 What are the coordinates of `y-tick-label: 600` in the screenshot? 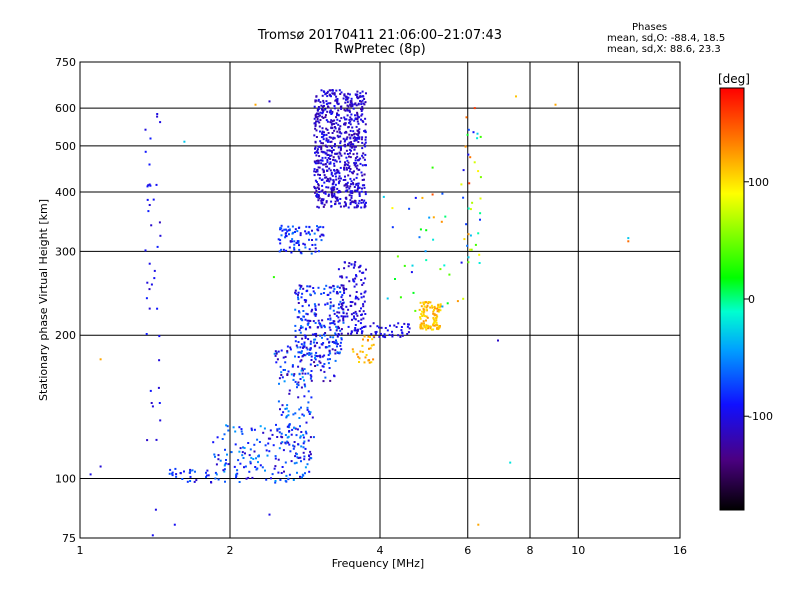 It's located at (65, 108).